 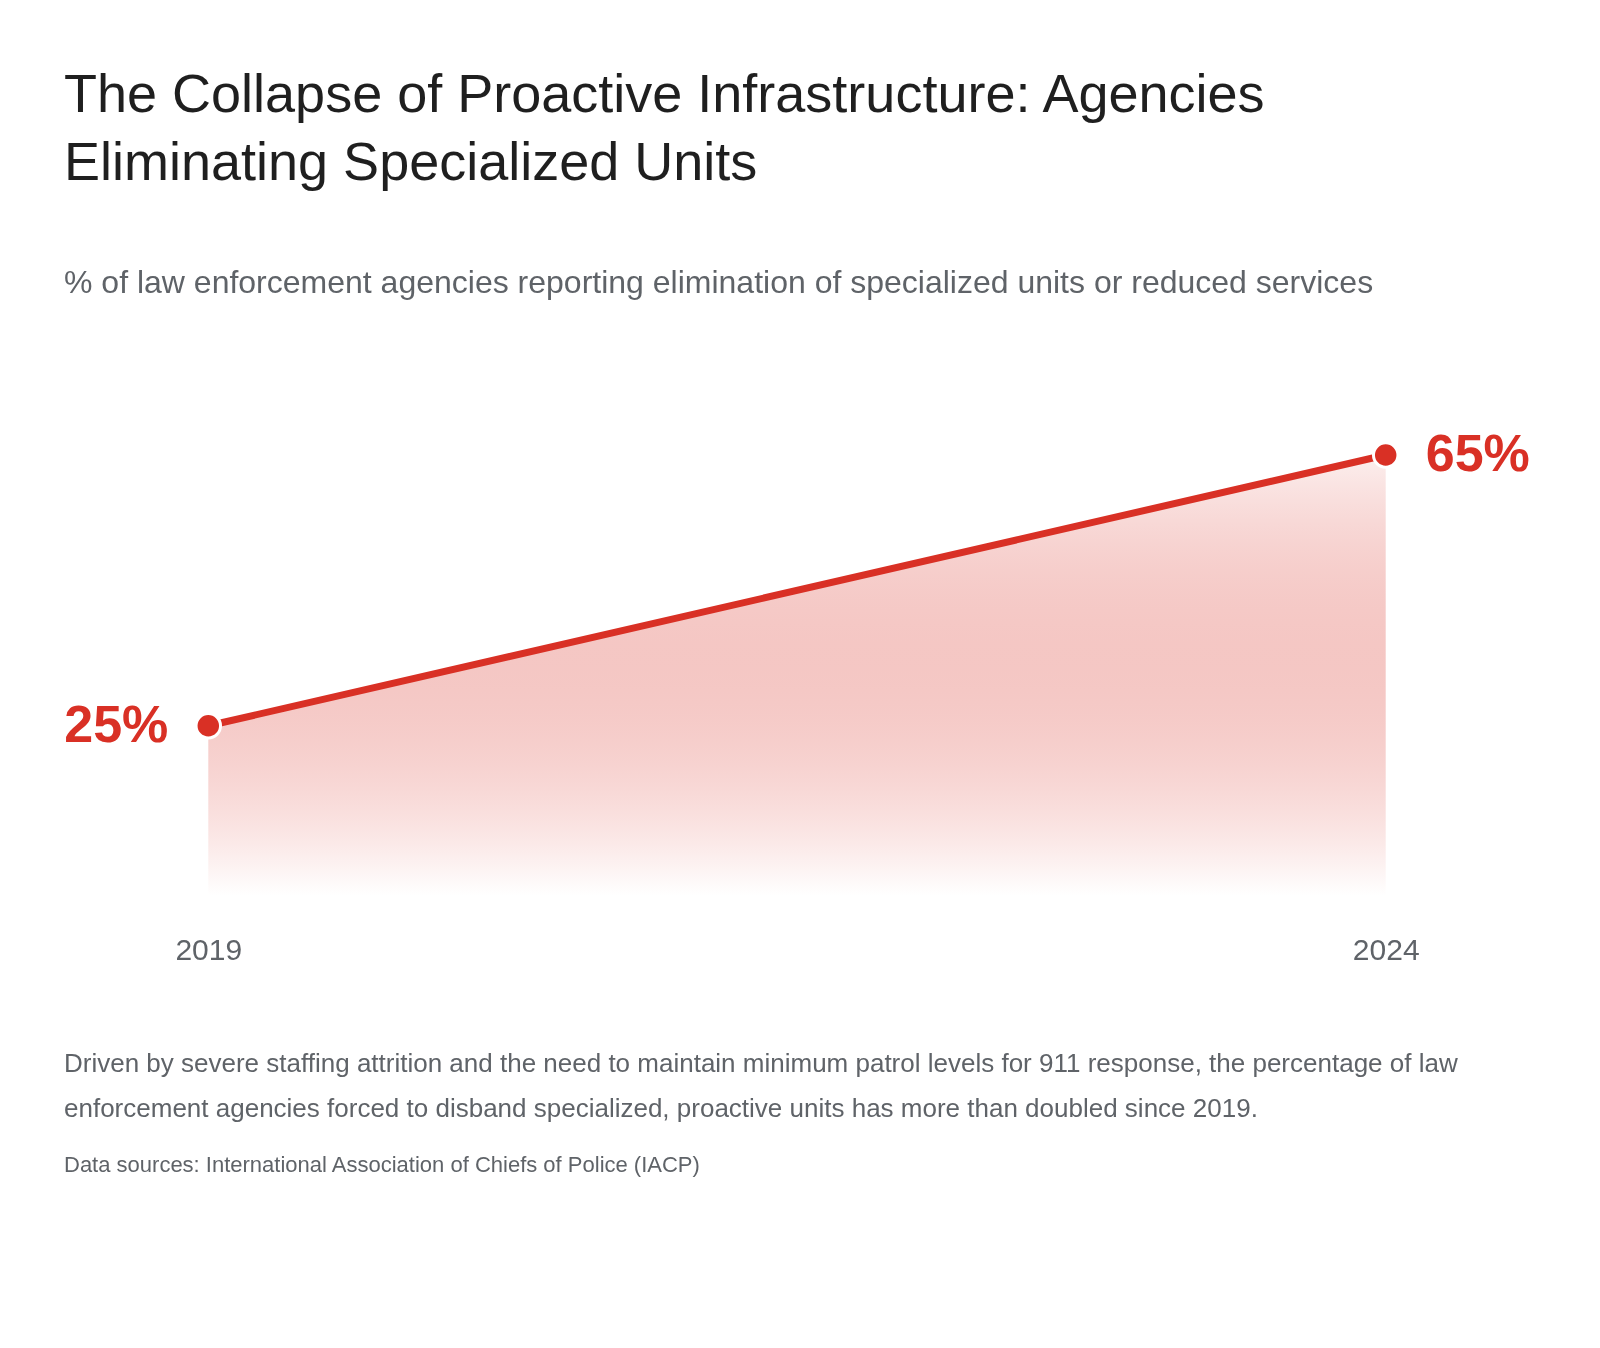 I want to click on x-tick-label: 2019, so click(x=209, y=949).